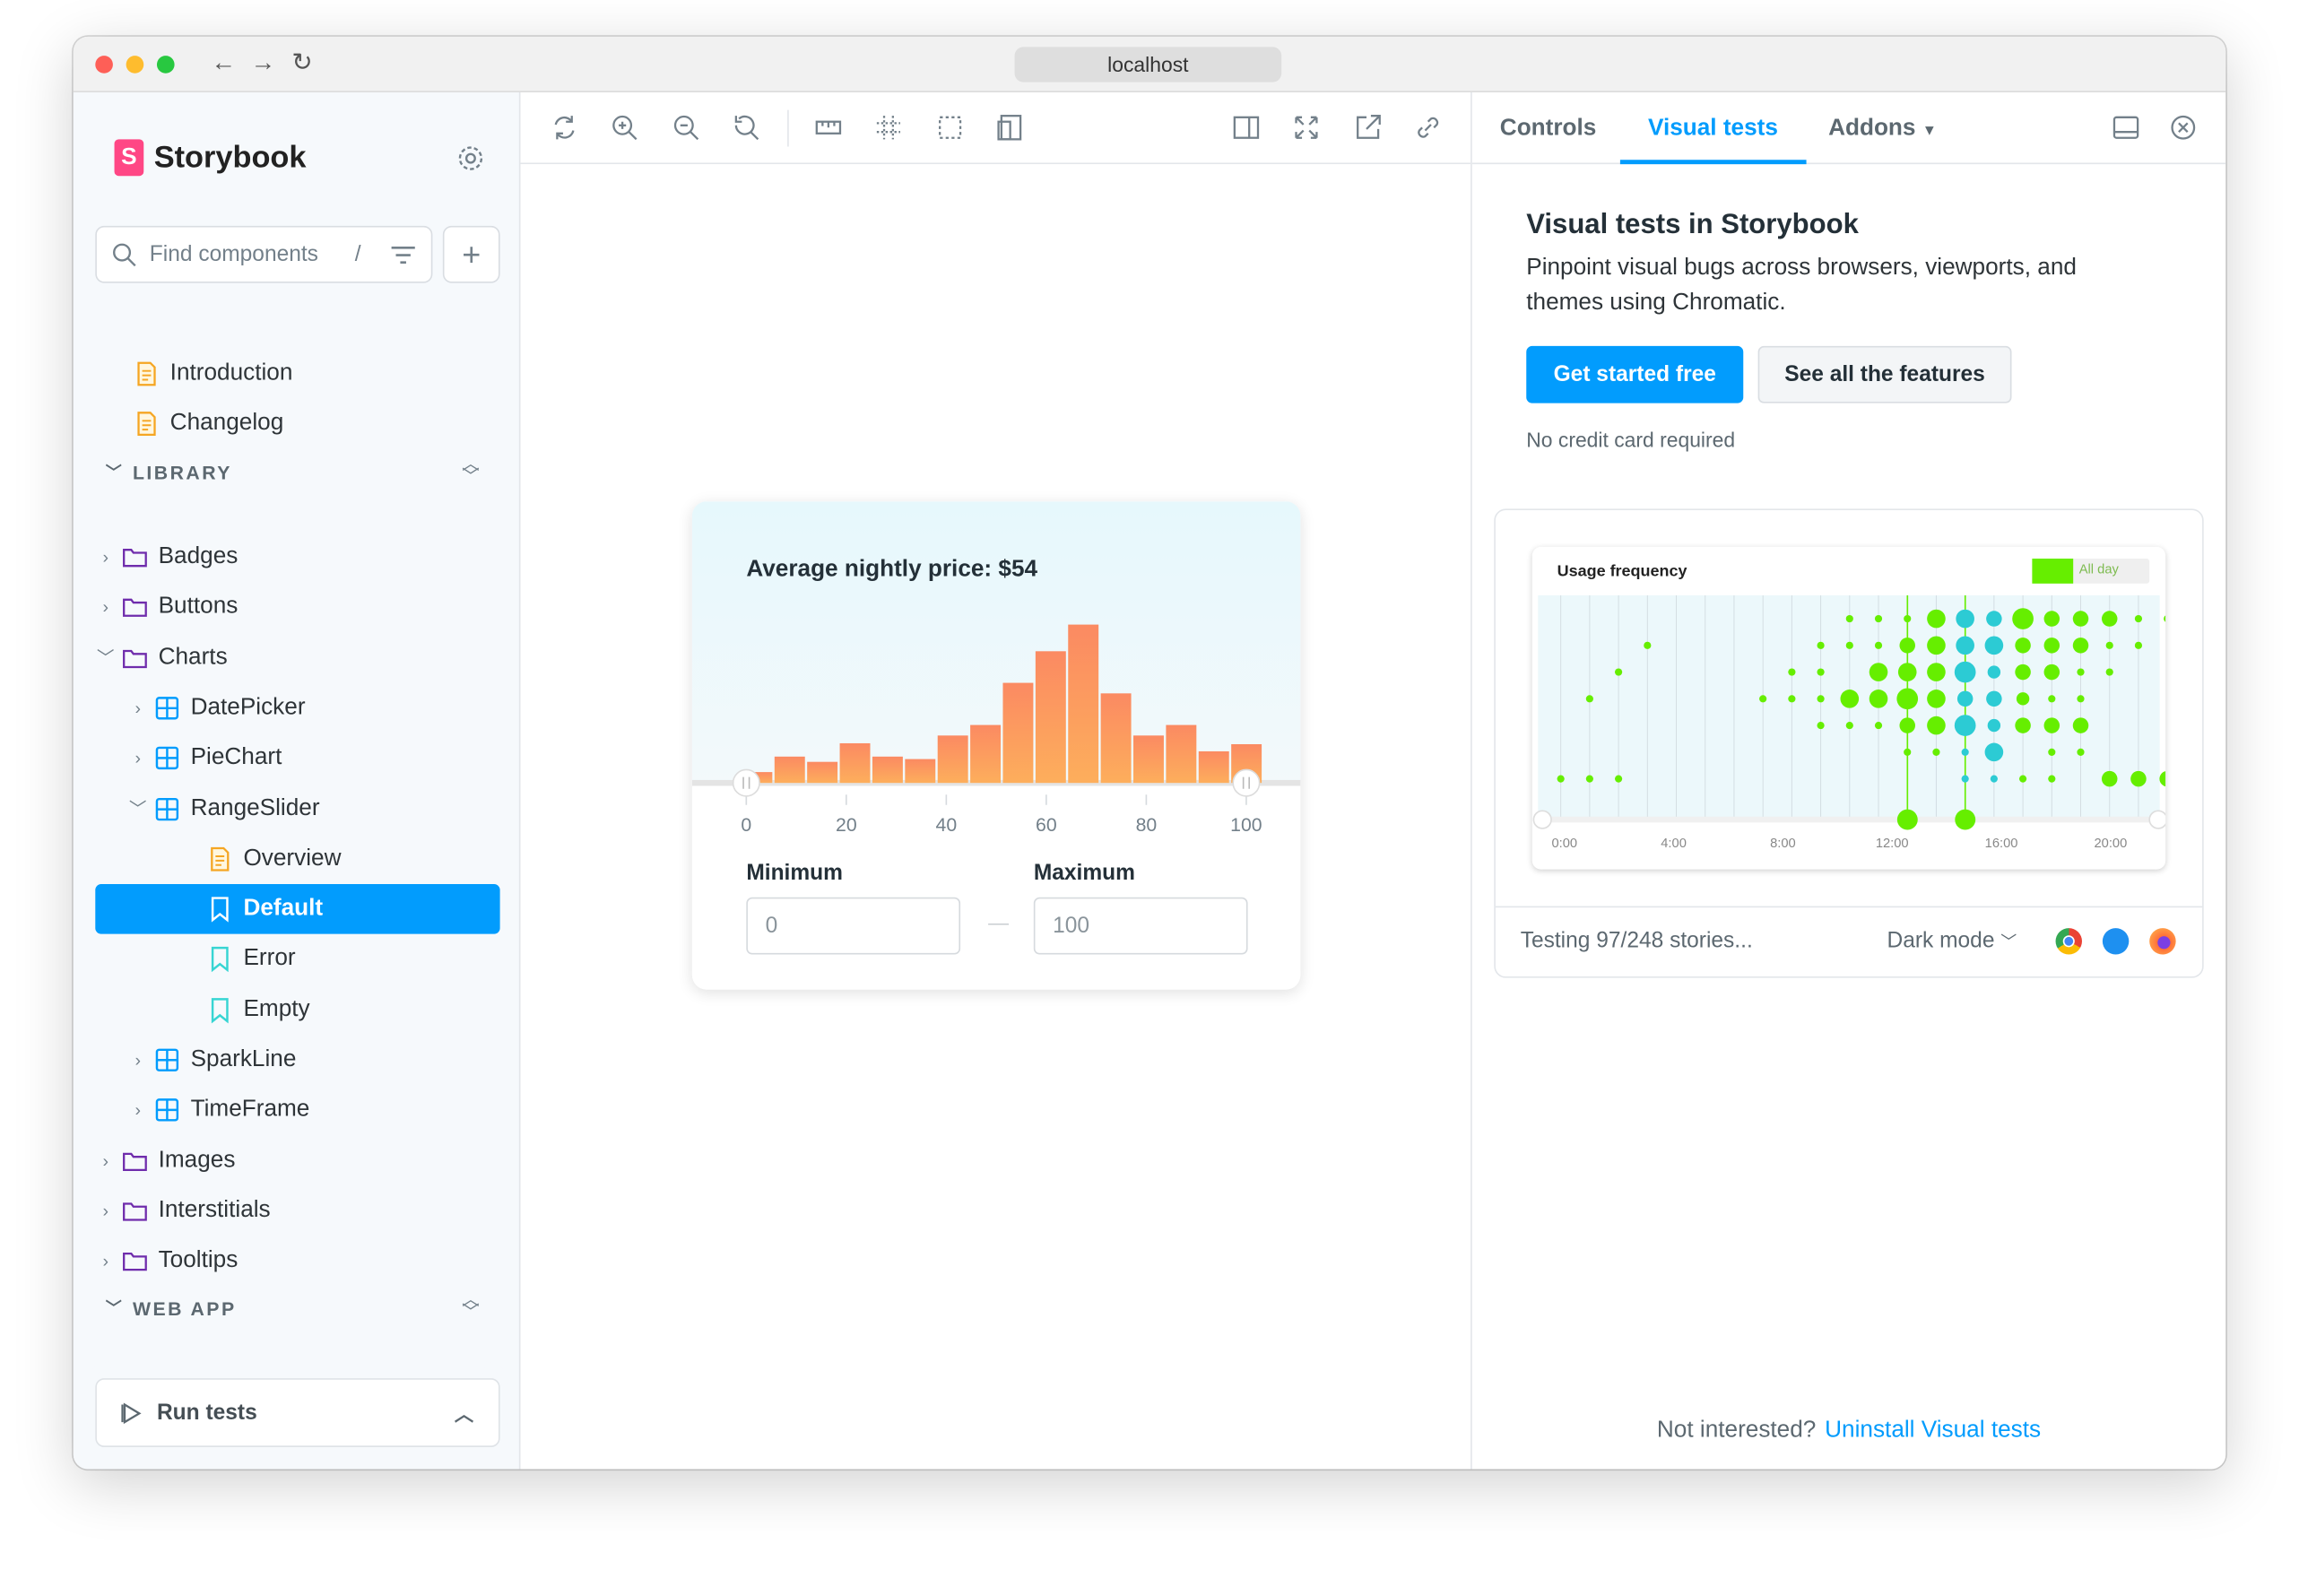 This screenshot has width=2299, height=1596. I want to click on sidebar-item-images: › Images, so click(297, 1161).